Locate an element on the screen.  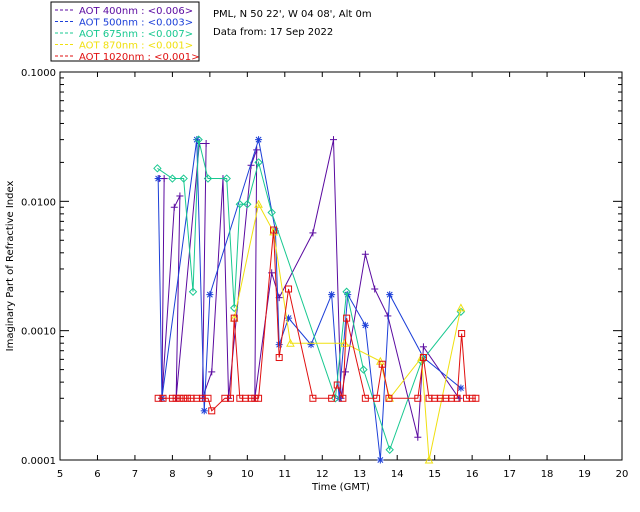
x-tick-label: 20 is located at coordinates (622, 474).